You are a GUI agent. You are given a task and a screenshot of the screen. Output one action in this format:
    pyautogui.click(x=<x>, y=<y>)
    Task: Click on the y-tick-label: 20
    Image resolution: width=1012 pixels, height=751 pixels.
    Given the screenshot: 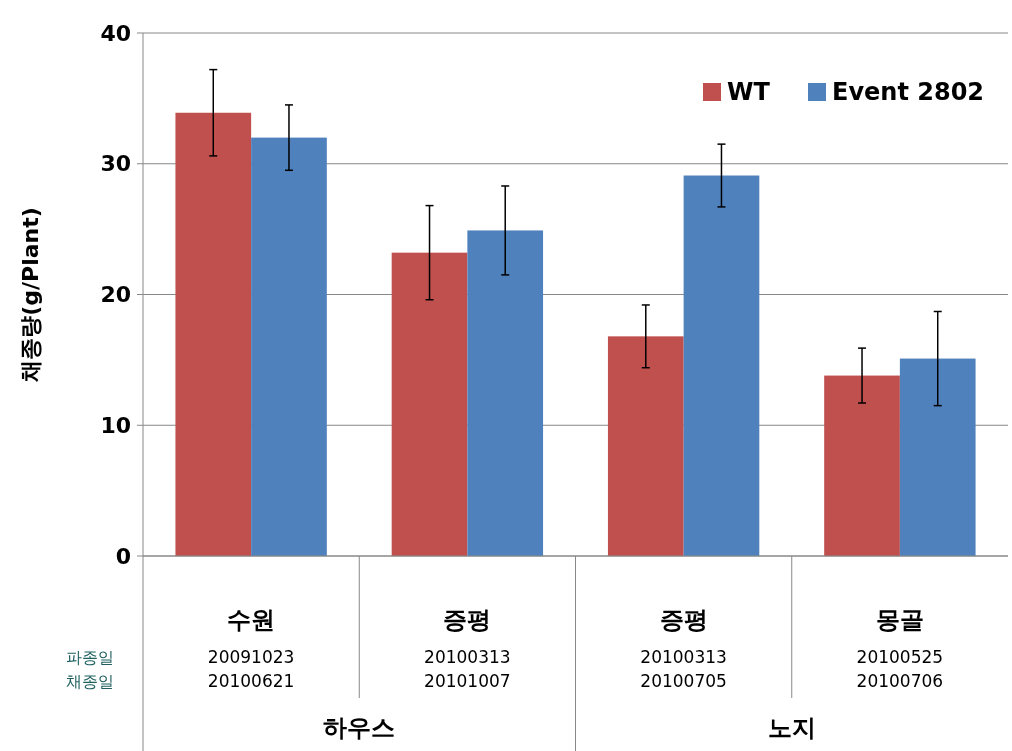 What is the action you would take?
    pyautogui.click(x=115, y=295)
    